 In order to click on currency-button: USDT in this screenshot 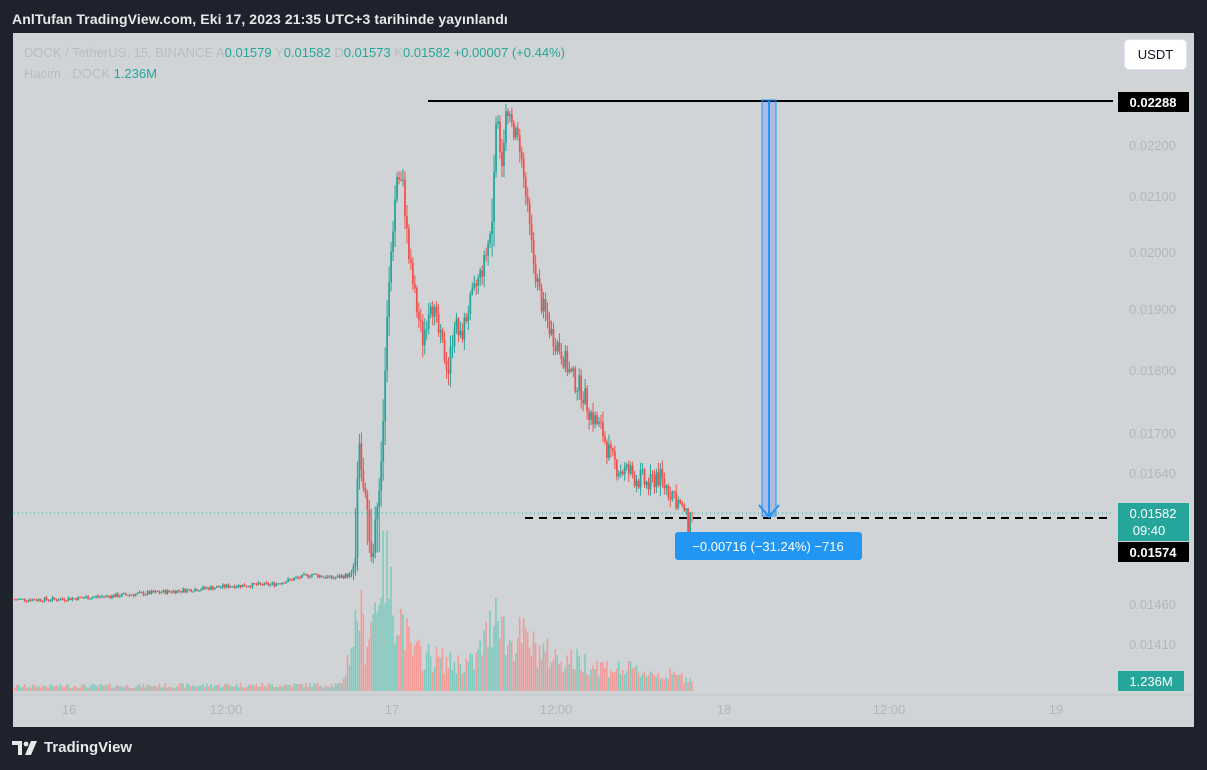, I will do `click(1155, 54)`.